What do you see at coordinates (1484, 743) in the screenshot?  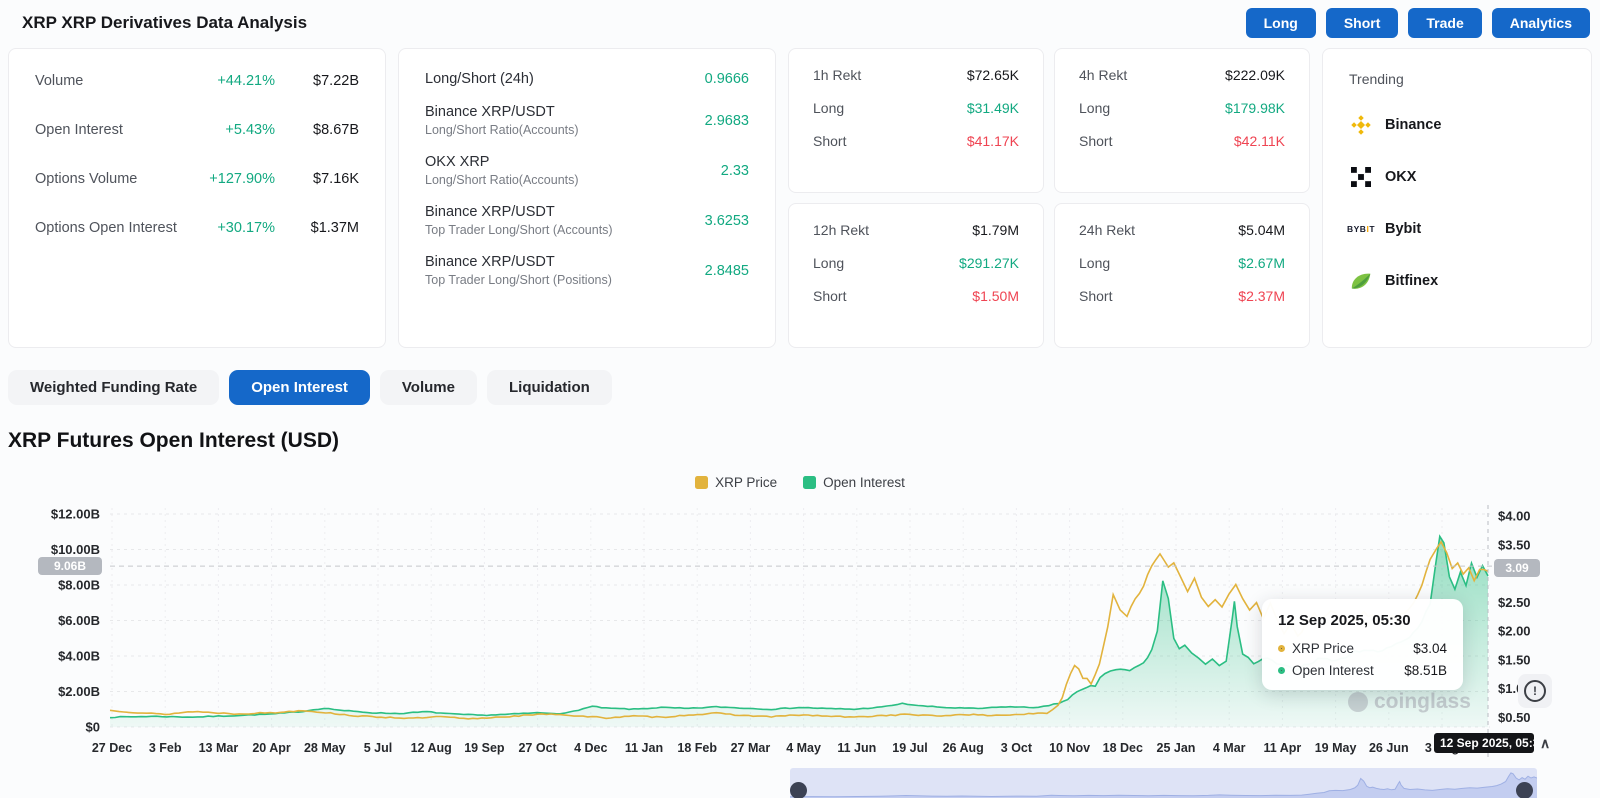 I see `x-axis-cursor-chip: 12 Sep 2025, 05:30` at bounding box center [1484, 743].